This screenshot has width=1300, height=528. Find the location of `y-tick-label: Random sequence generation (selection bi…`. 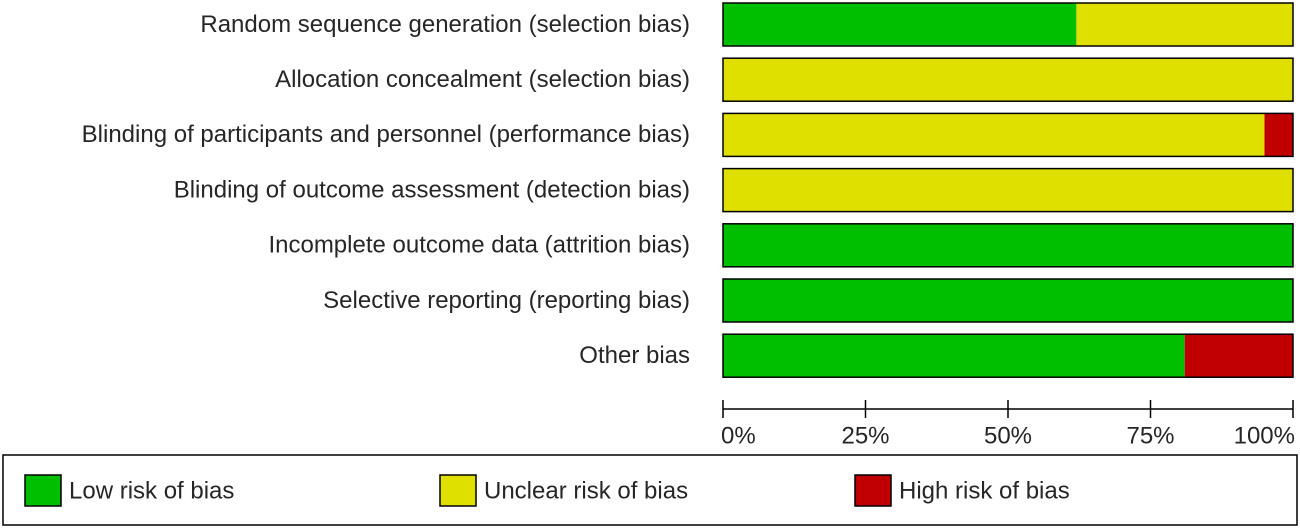

y-tick-label: Random sequence generation (selection bi… is located at coordinates (445, 24).